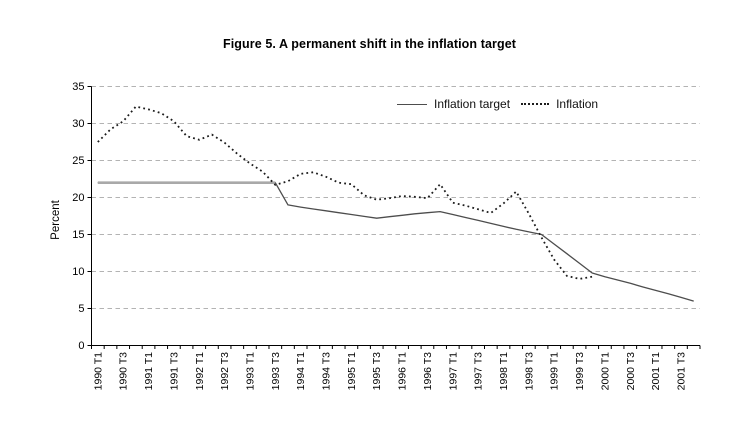  What do you see at coordinates (124, 371) in the screenshot?
I see `x-tick-label: 1990 T3` at bounding box center [124, 371].